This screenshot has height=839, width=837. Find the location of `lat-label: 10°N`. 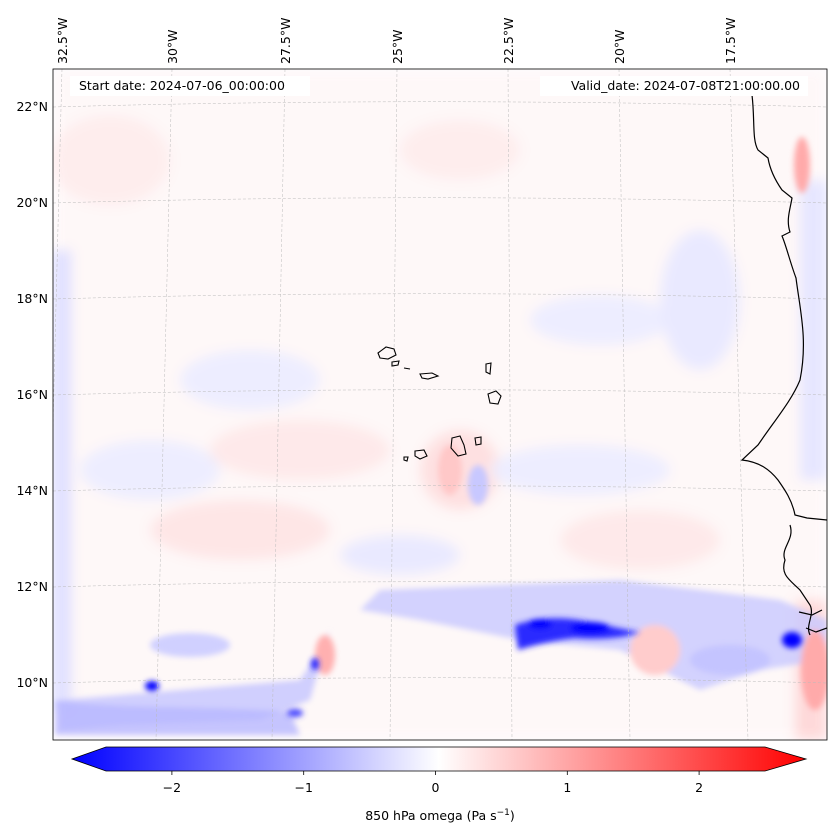

lat-label: 10°N is located at coordinates (32, 682).